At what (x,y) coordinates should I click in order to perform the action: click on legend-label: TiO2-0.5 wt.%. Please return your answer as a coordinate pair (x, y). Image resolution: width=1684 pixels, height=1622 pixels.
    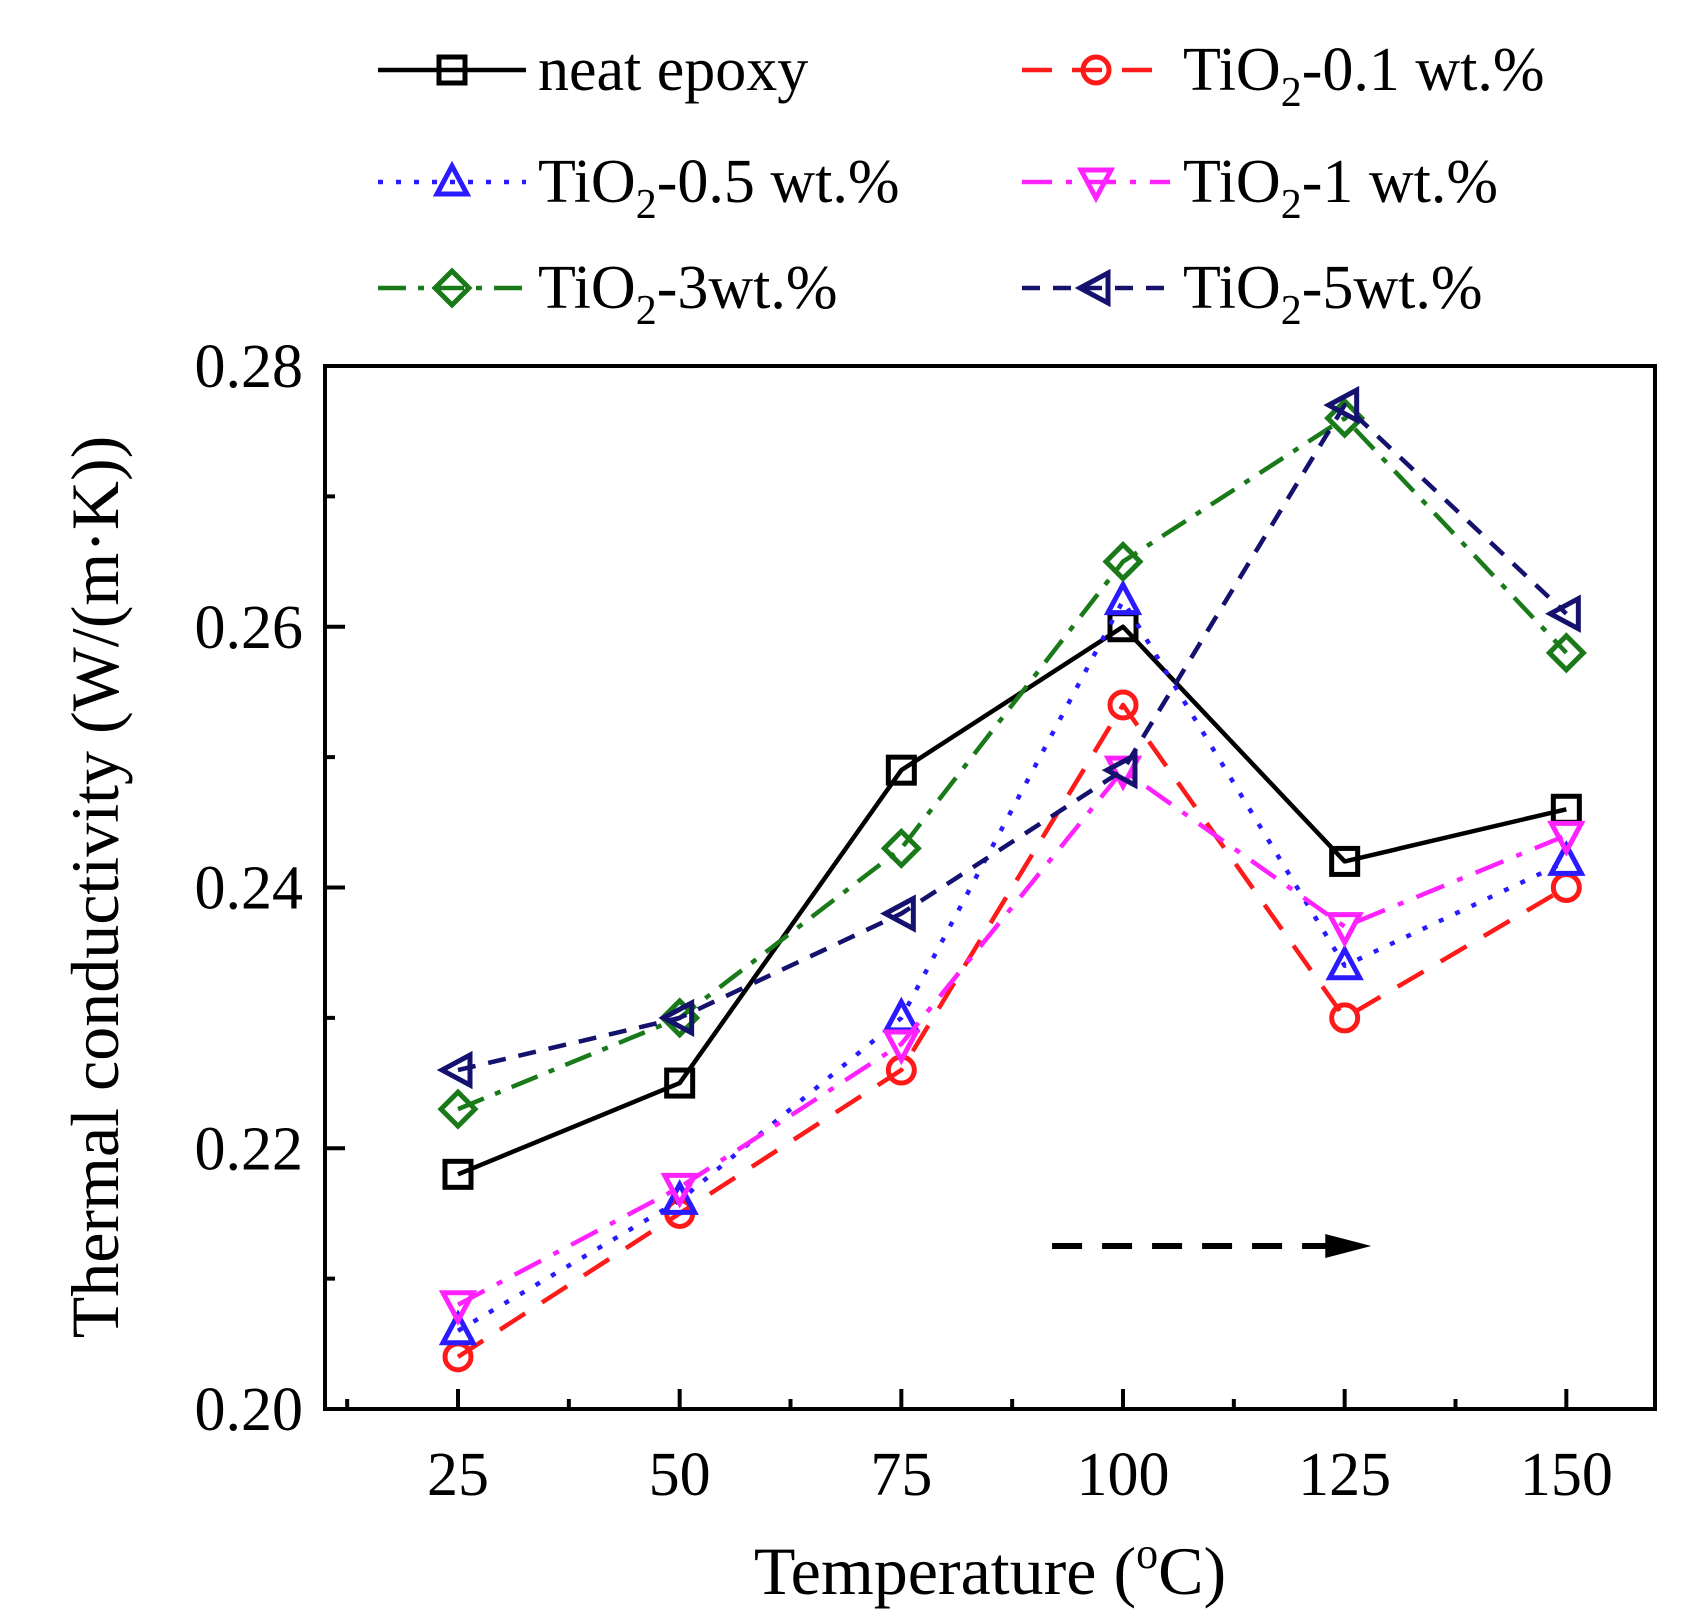
    Looking at the image, I should click on (719, 188).